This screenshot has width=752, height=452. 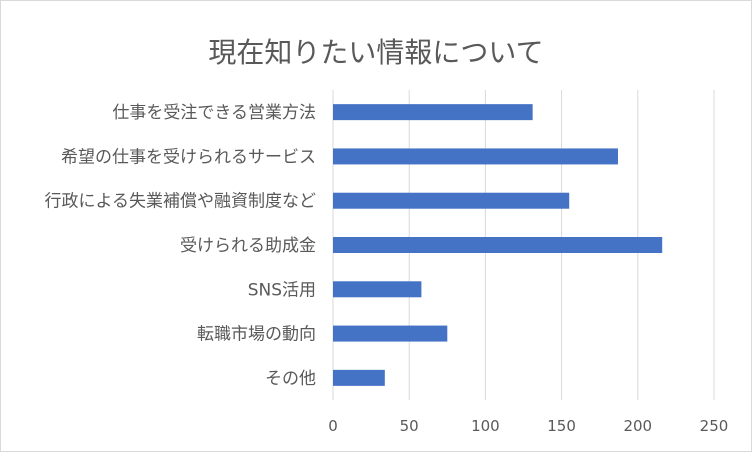 I want to click on x-tick-label-1: 50, so click(x=409, y=426).